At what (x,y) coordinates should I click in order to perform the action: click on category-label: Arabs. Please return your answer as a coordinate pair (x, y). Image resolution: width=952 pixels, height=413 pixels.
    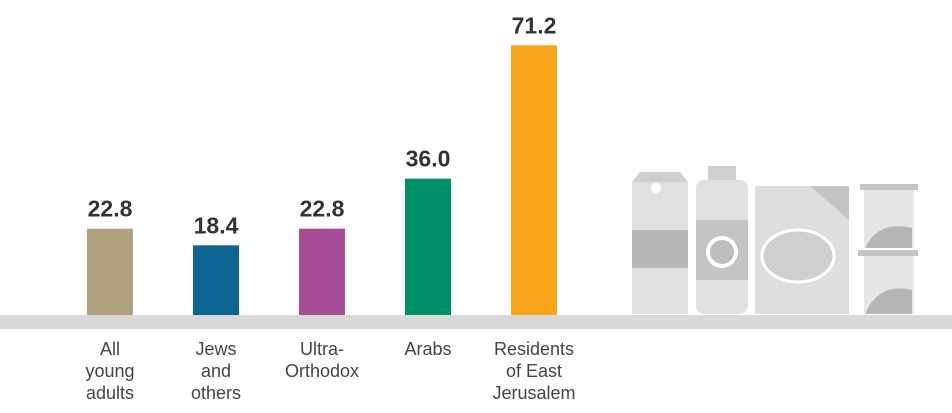
    Looking at the image, I should click on (428, 349).